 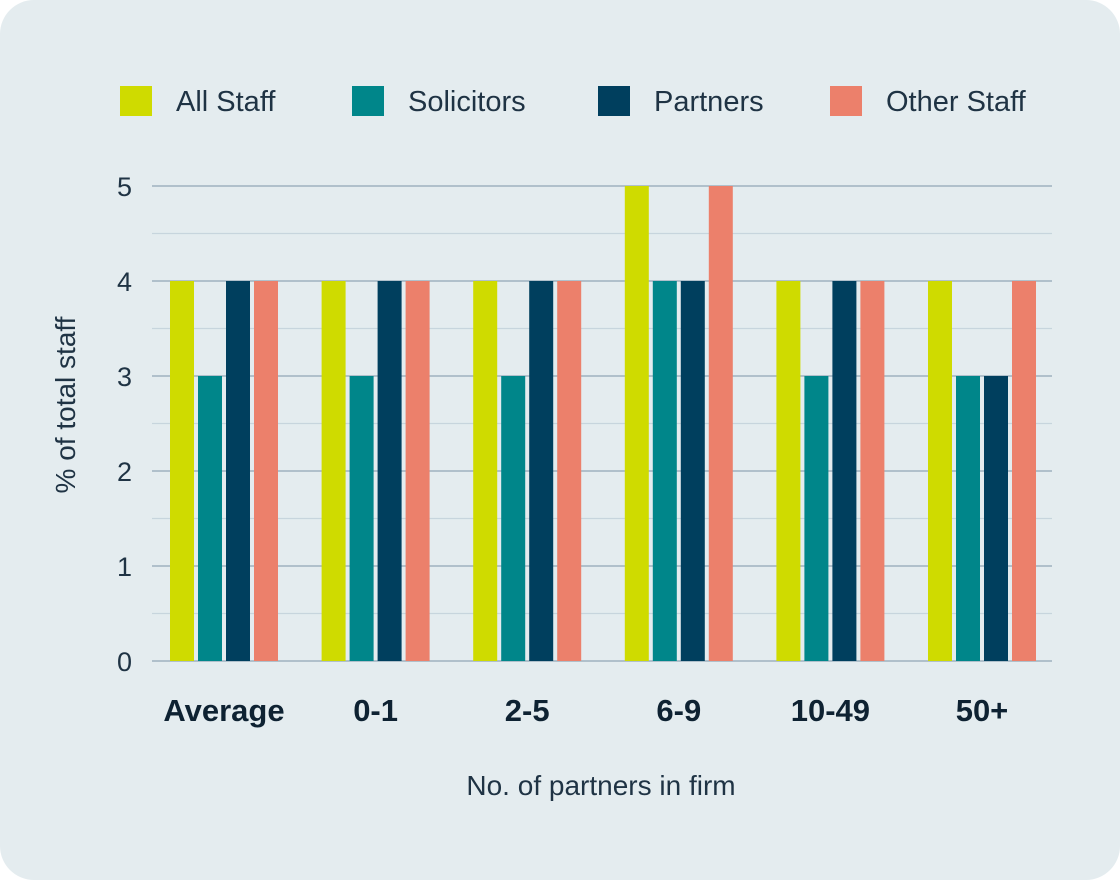 What do you see at coordinates (573, 102) in the screenshot?
I see `legend: All Staff Solicitors Partners Other Staff` at bounding box center [573, 102].